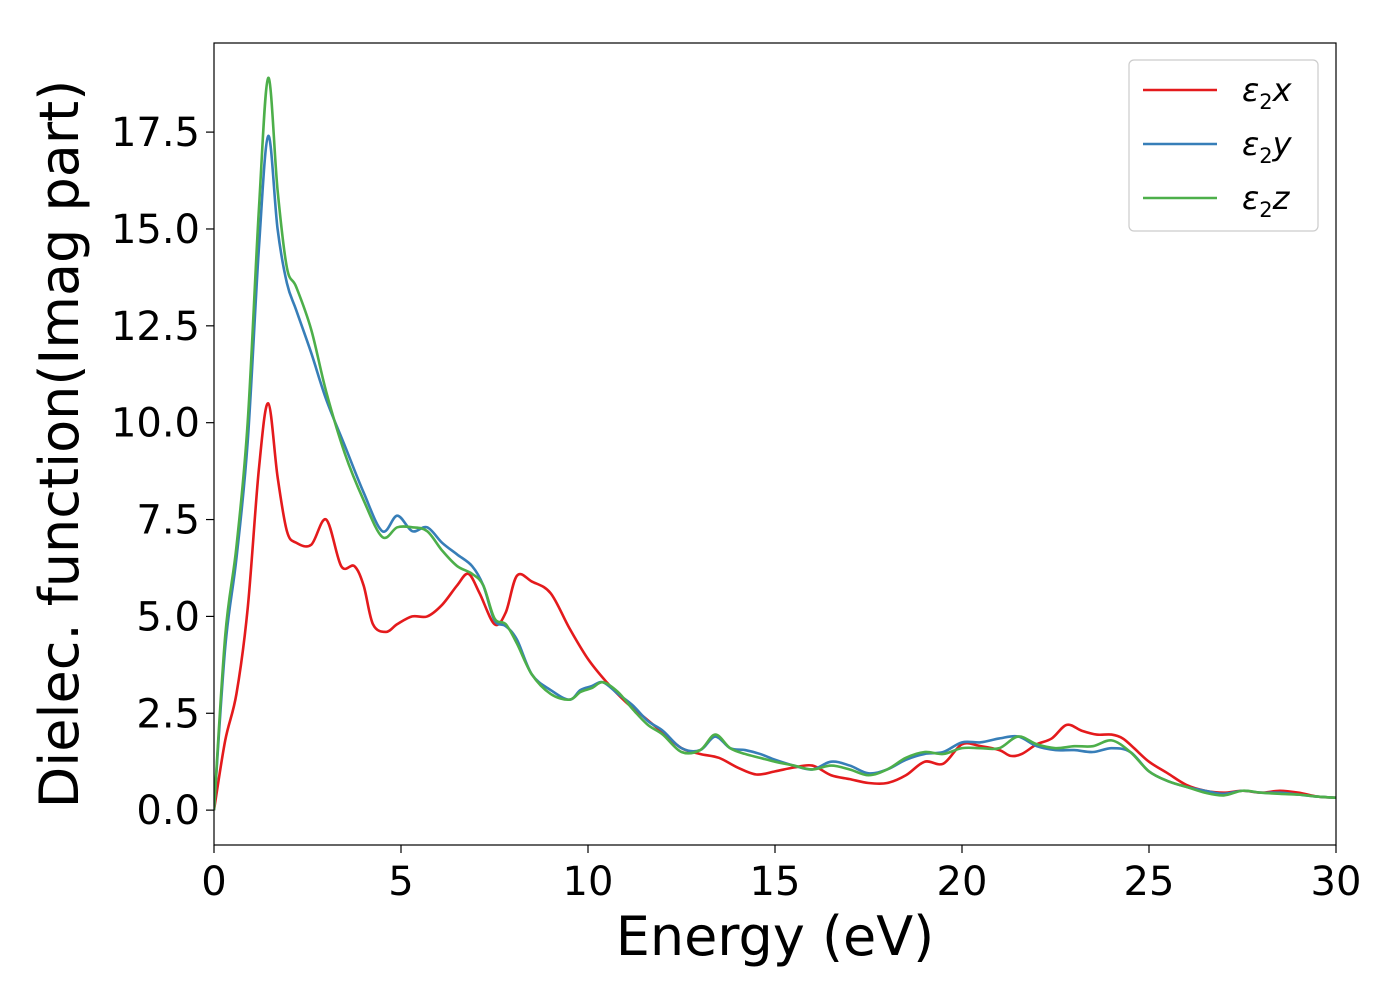 Image resolution: width=1400 pixels, height=1000 pixels. I want to click on legend-label-x: ε2x, so click(1267, 92).